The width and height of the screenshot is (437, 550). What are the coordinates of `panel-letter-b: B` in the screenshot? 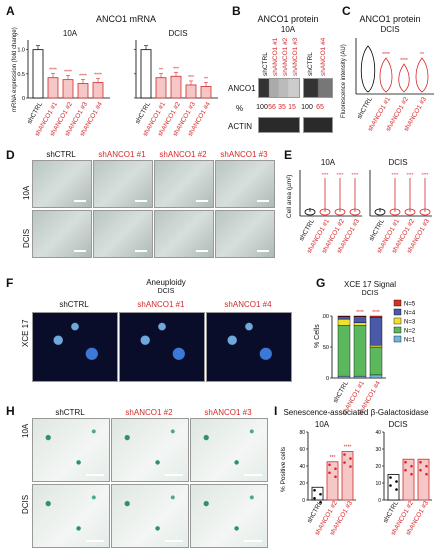 It's located at (236, 11).